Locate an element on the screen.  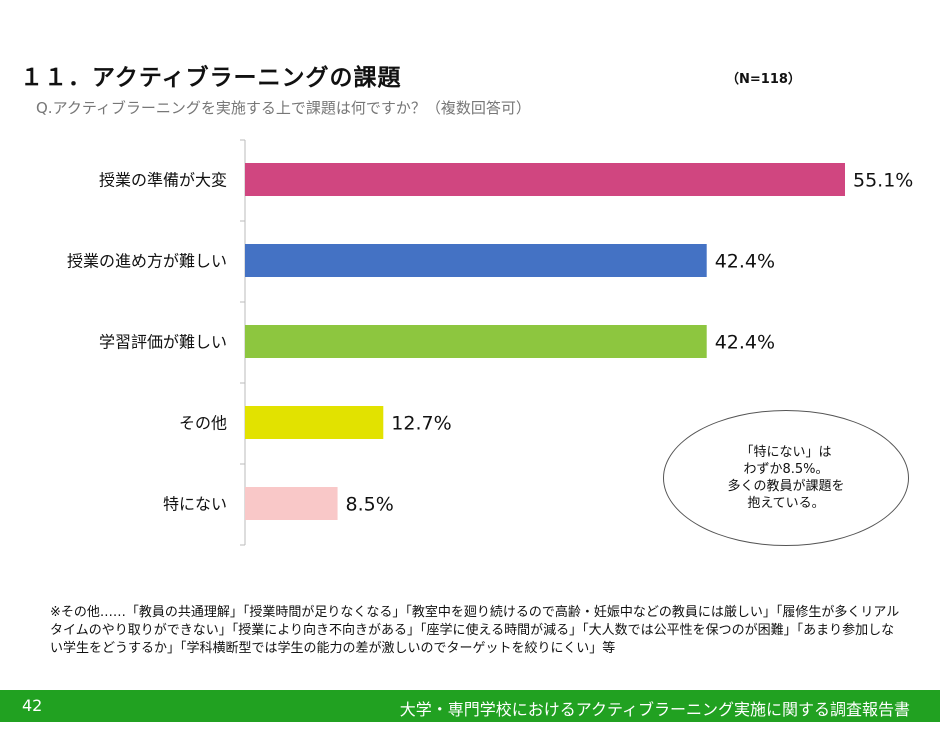
slide-title: １１．アクティブラーニングの課題 is located at coordinates (211, 78).